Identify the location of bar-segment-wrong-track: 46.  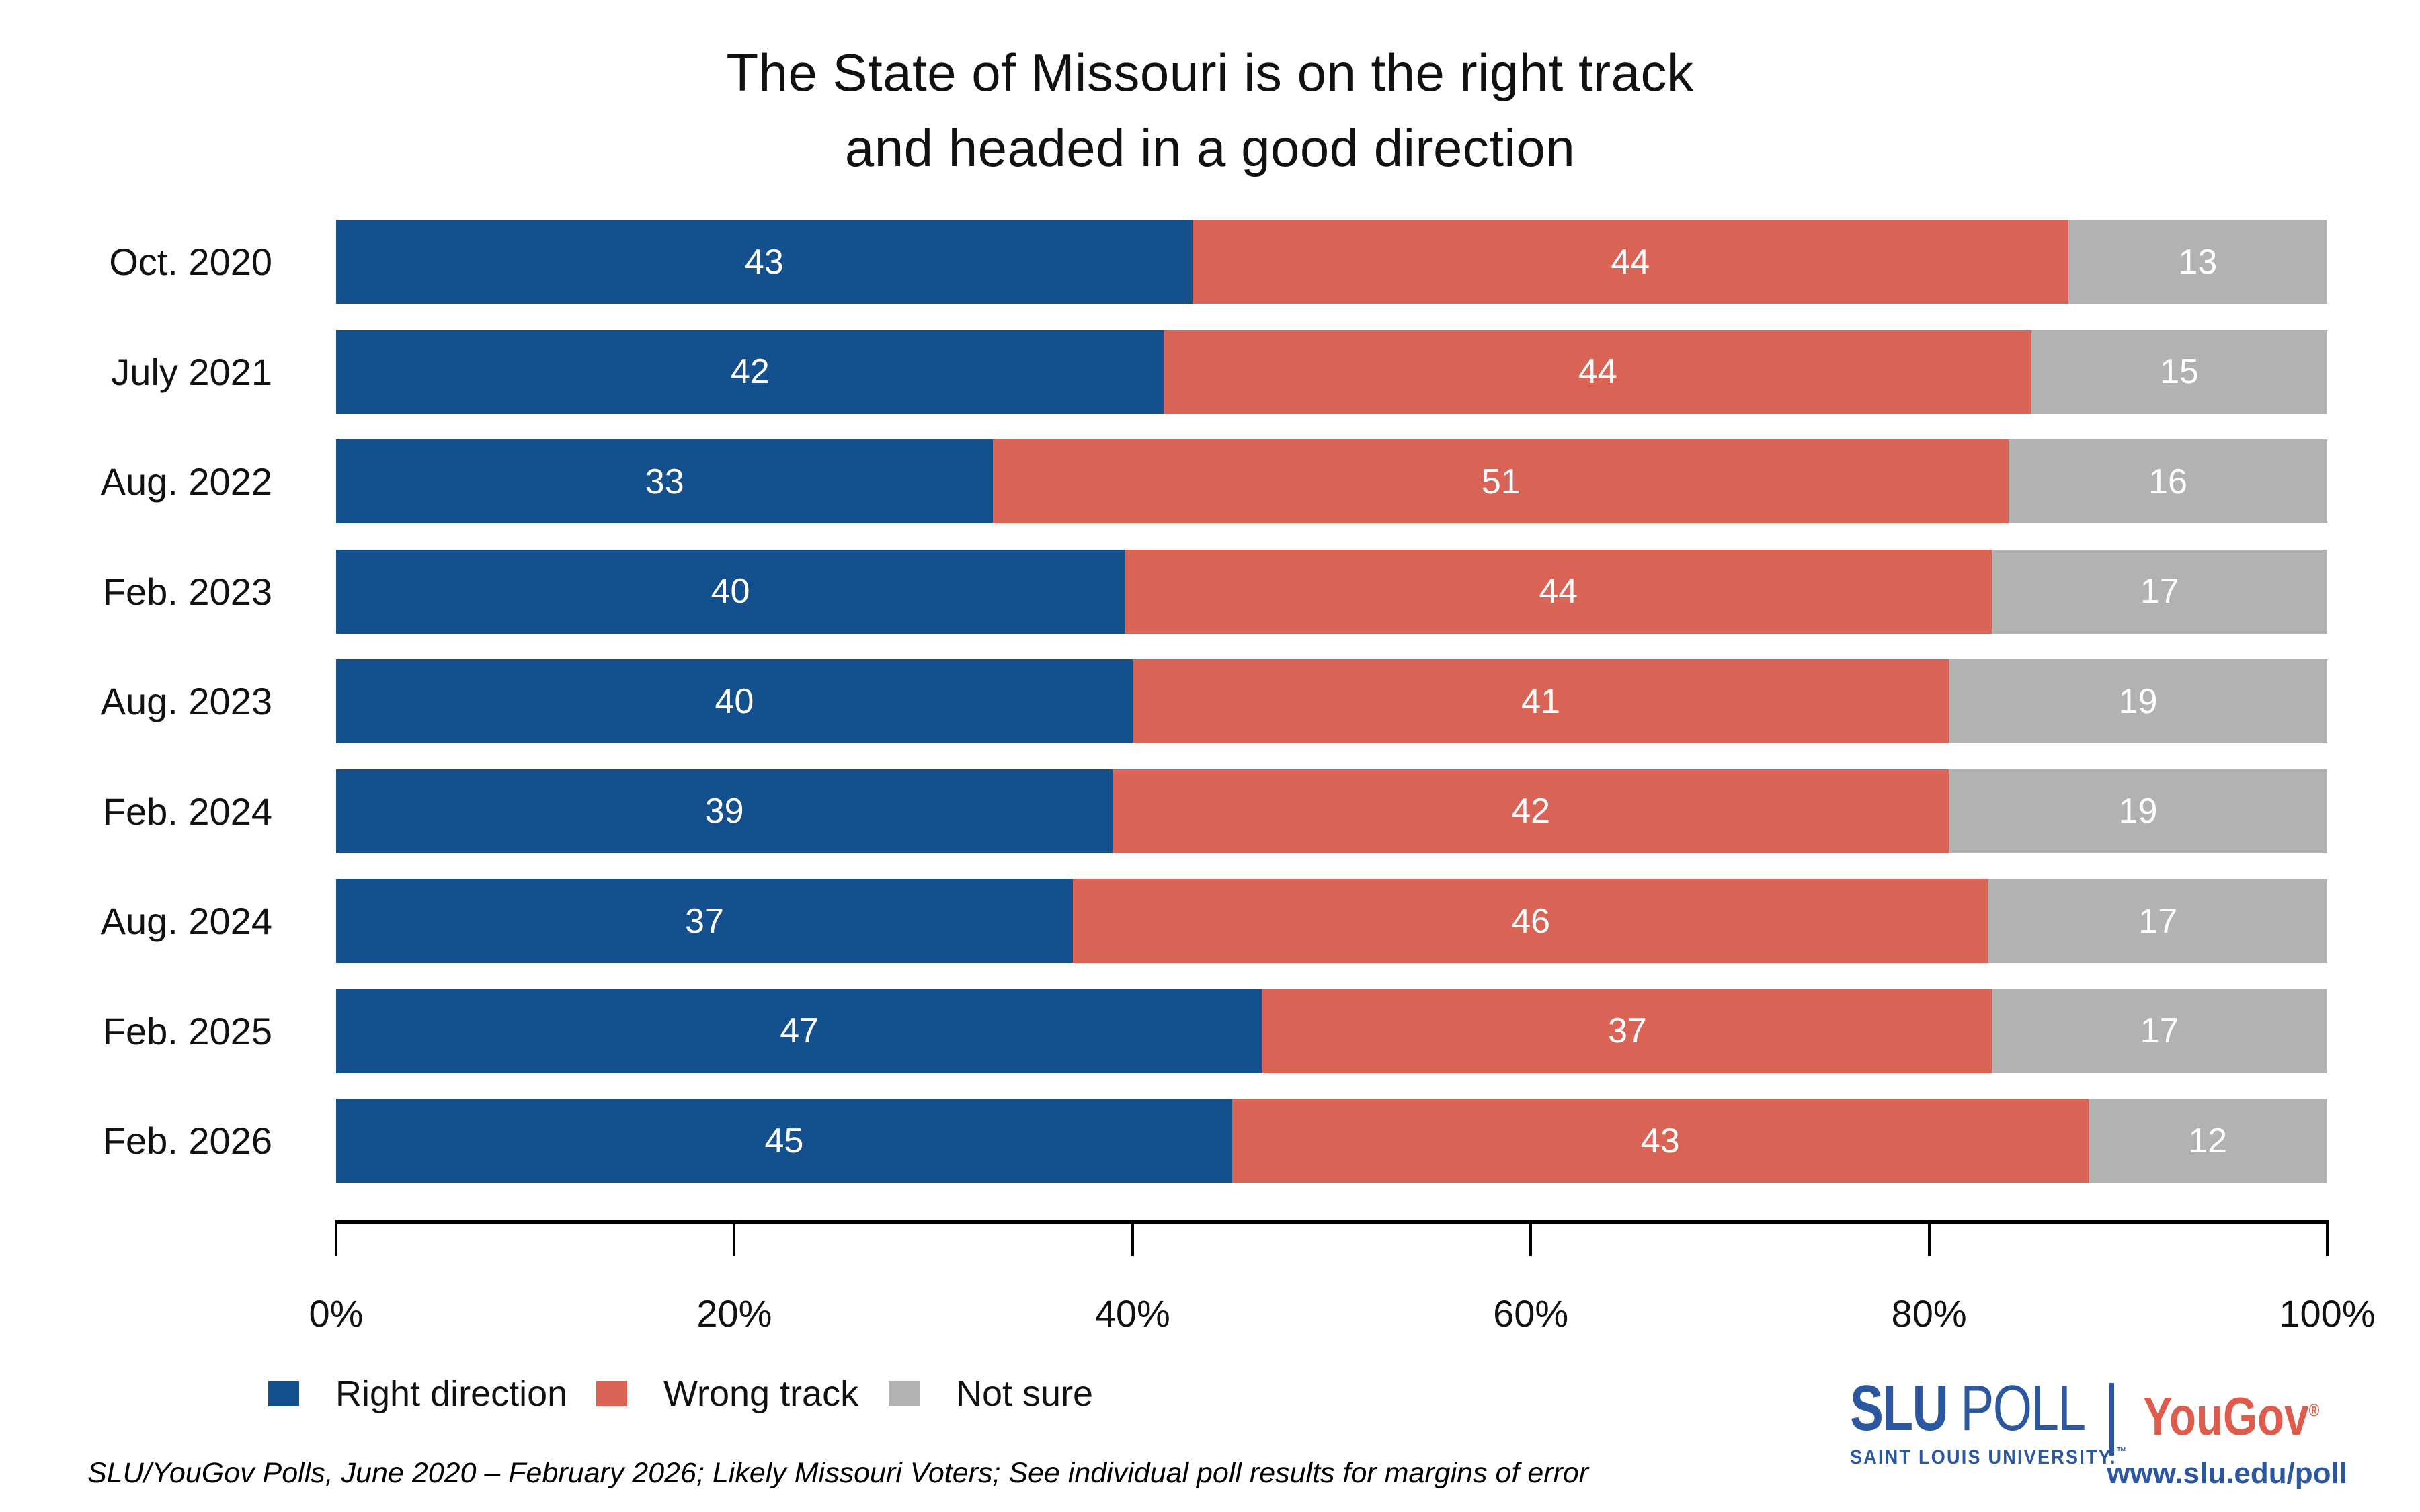
(1530, 921).